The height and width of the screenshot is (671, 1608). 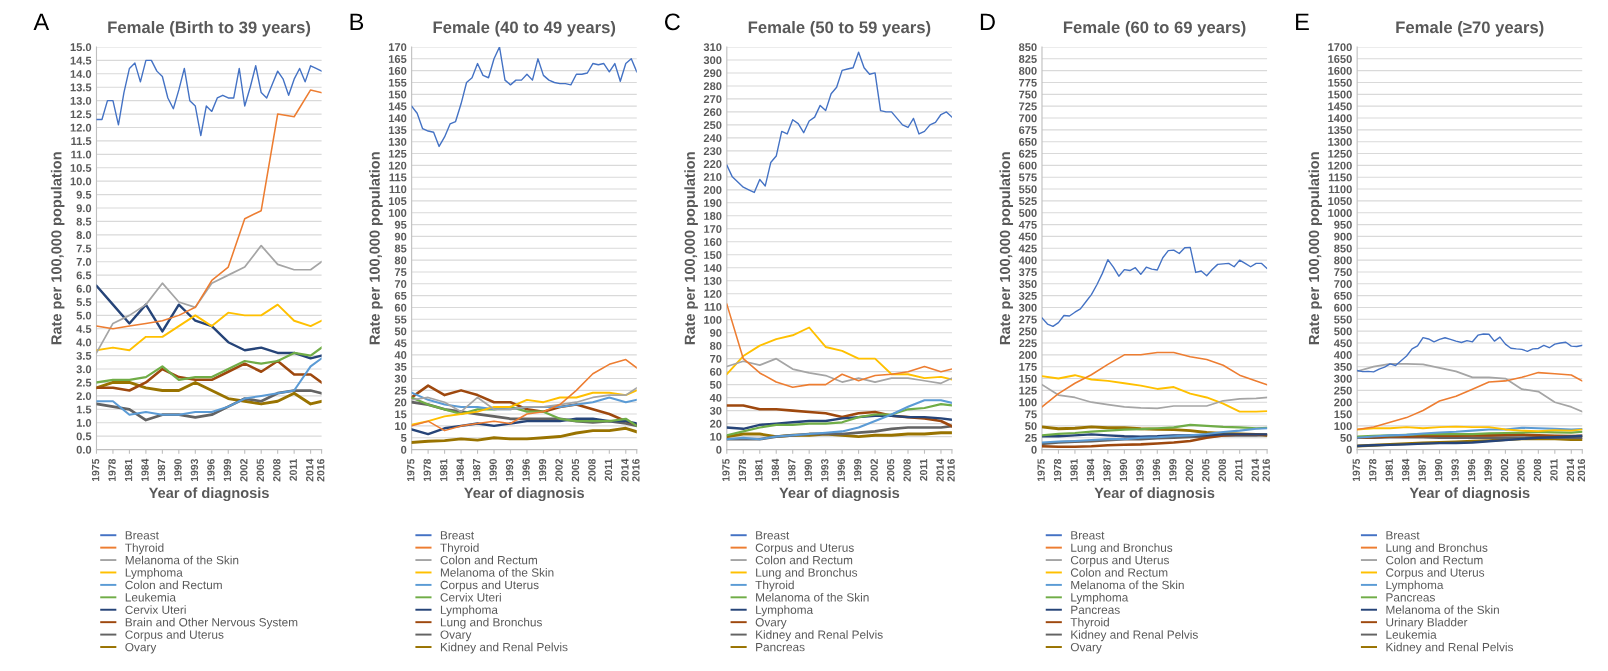 What do you see at coordinates (84, 369) in the screenshot?
I see `y-tick-label: 3.0` at bounding box center [84, 369].